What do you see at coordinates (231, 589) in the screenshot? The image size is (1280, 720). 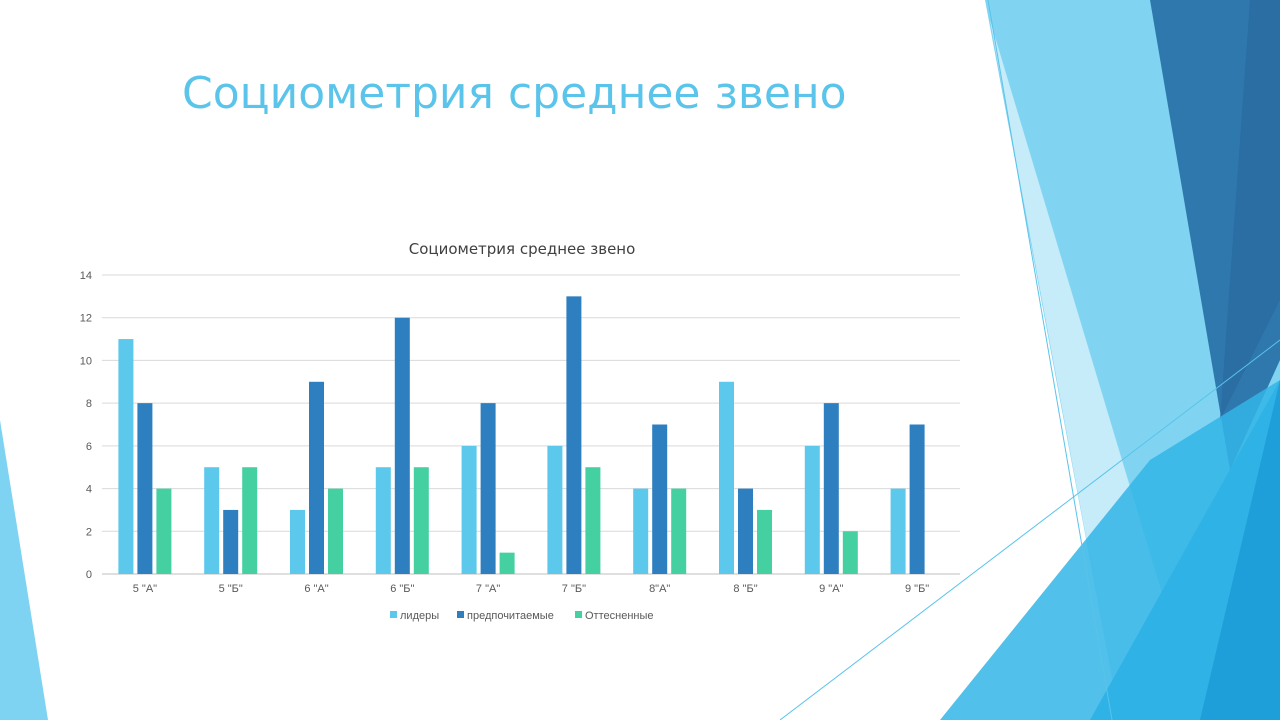 I see `x-tick-label: 5 "Б"` at bounding box center [231, 589].